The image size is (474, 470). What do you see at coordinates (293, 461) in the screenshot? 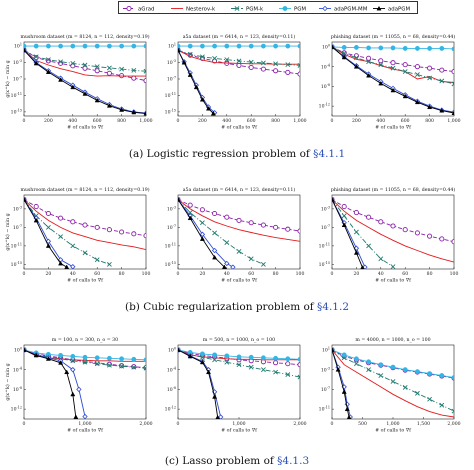
I see `caption-c-ref: §4.1.3` at bounding box center [293, 461].